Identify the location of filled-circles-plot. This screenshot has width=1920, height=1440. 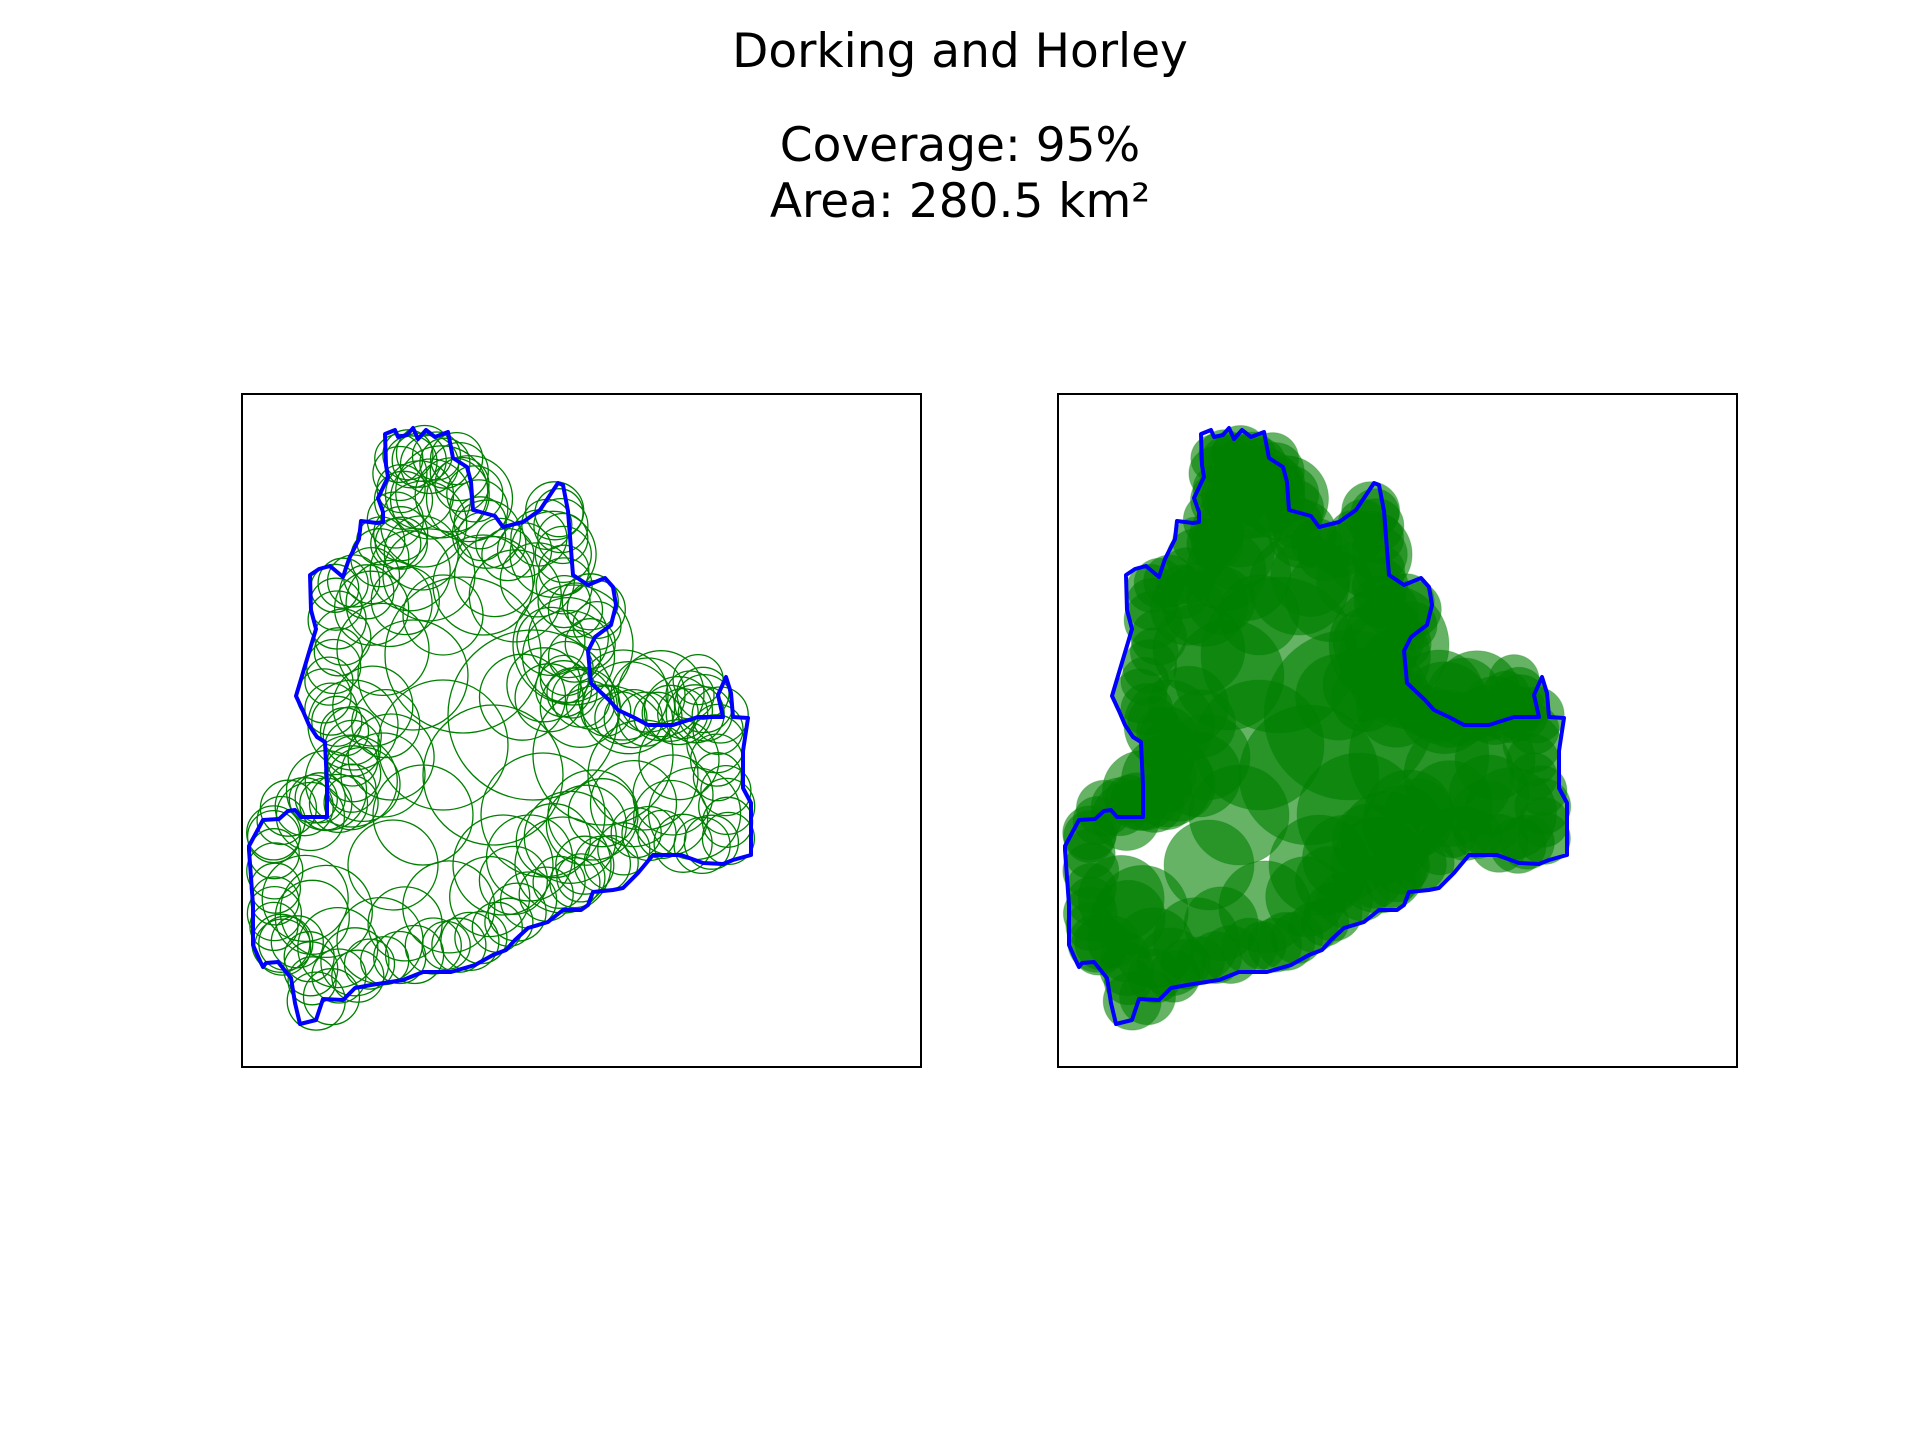
(1317, 728).